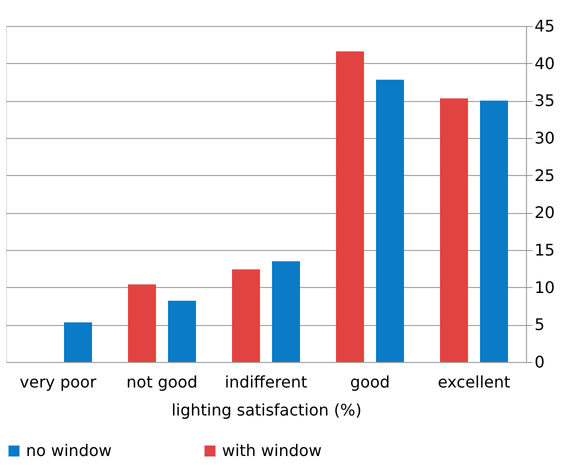 The height and width of the screenshot is (473, 584). I want to click on legend-label: with window, so click(272, 450).